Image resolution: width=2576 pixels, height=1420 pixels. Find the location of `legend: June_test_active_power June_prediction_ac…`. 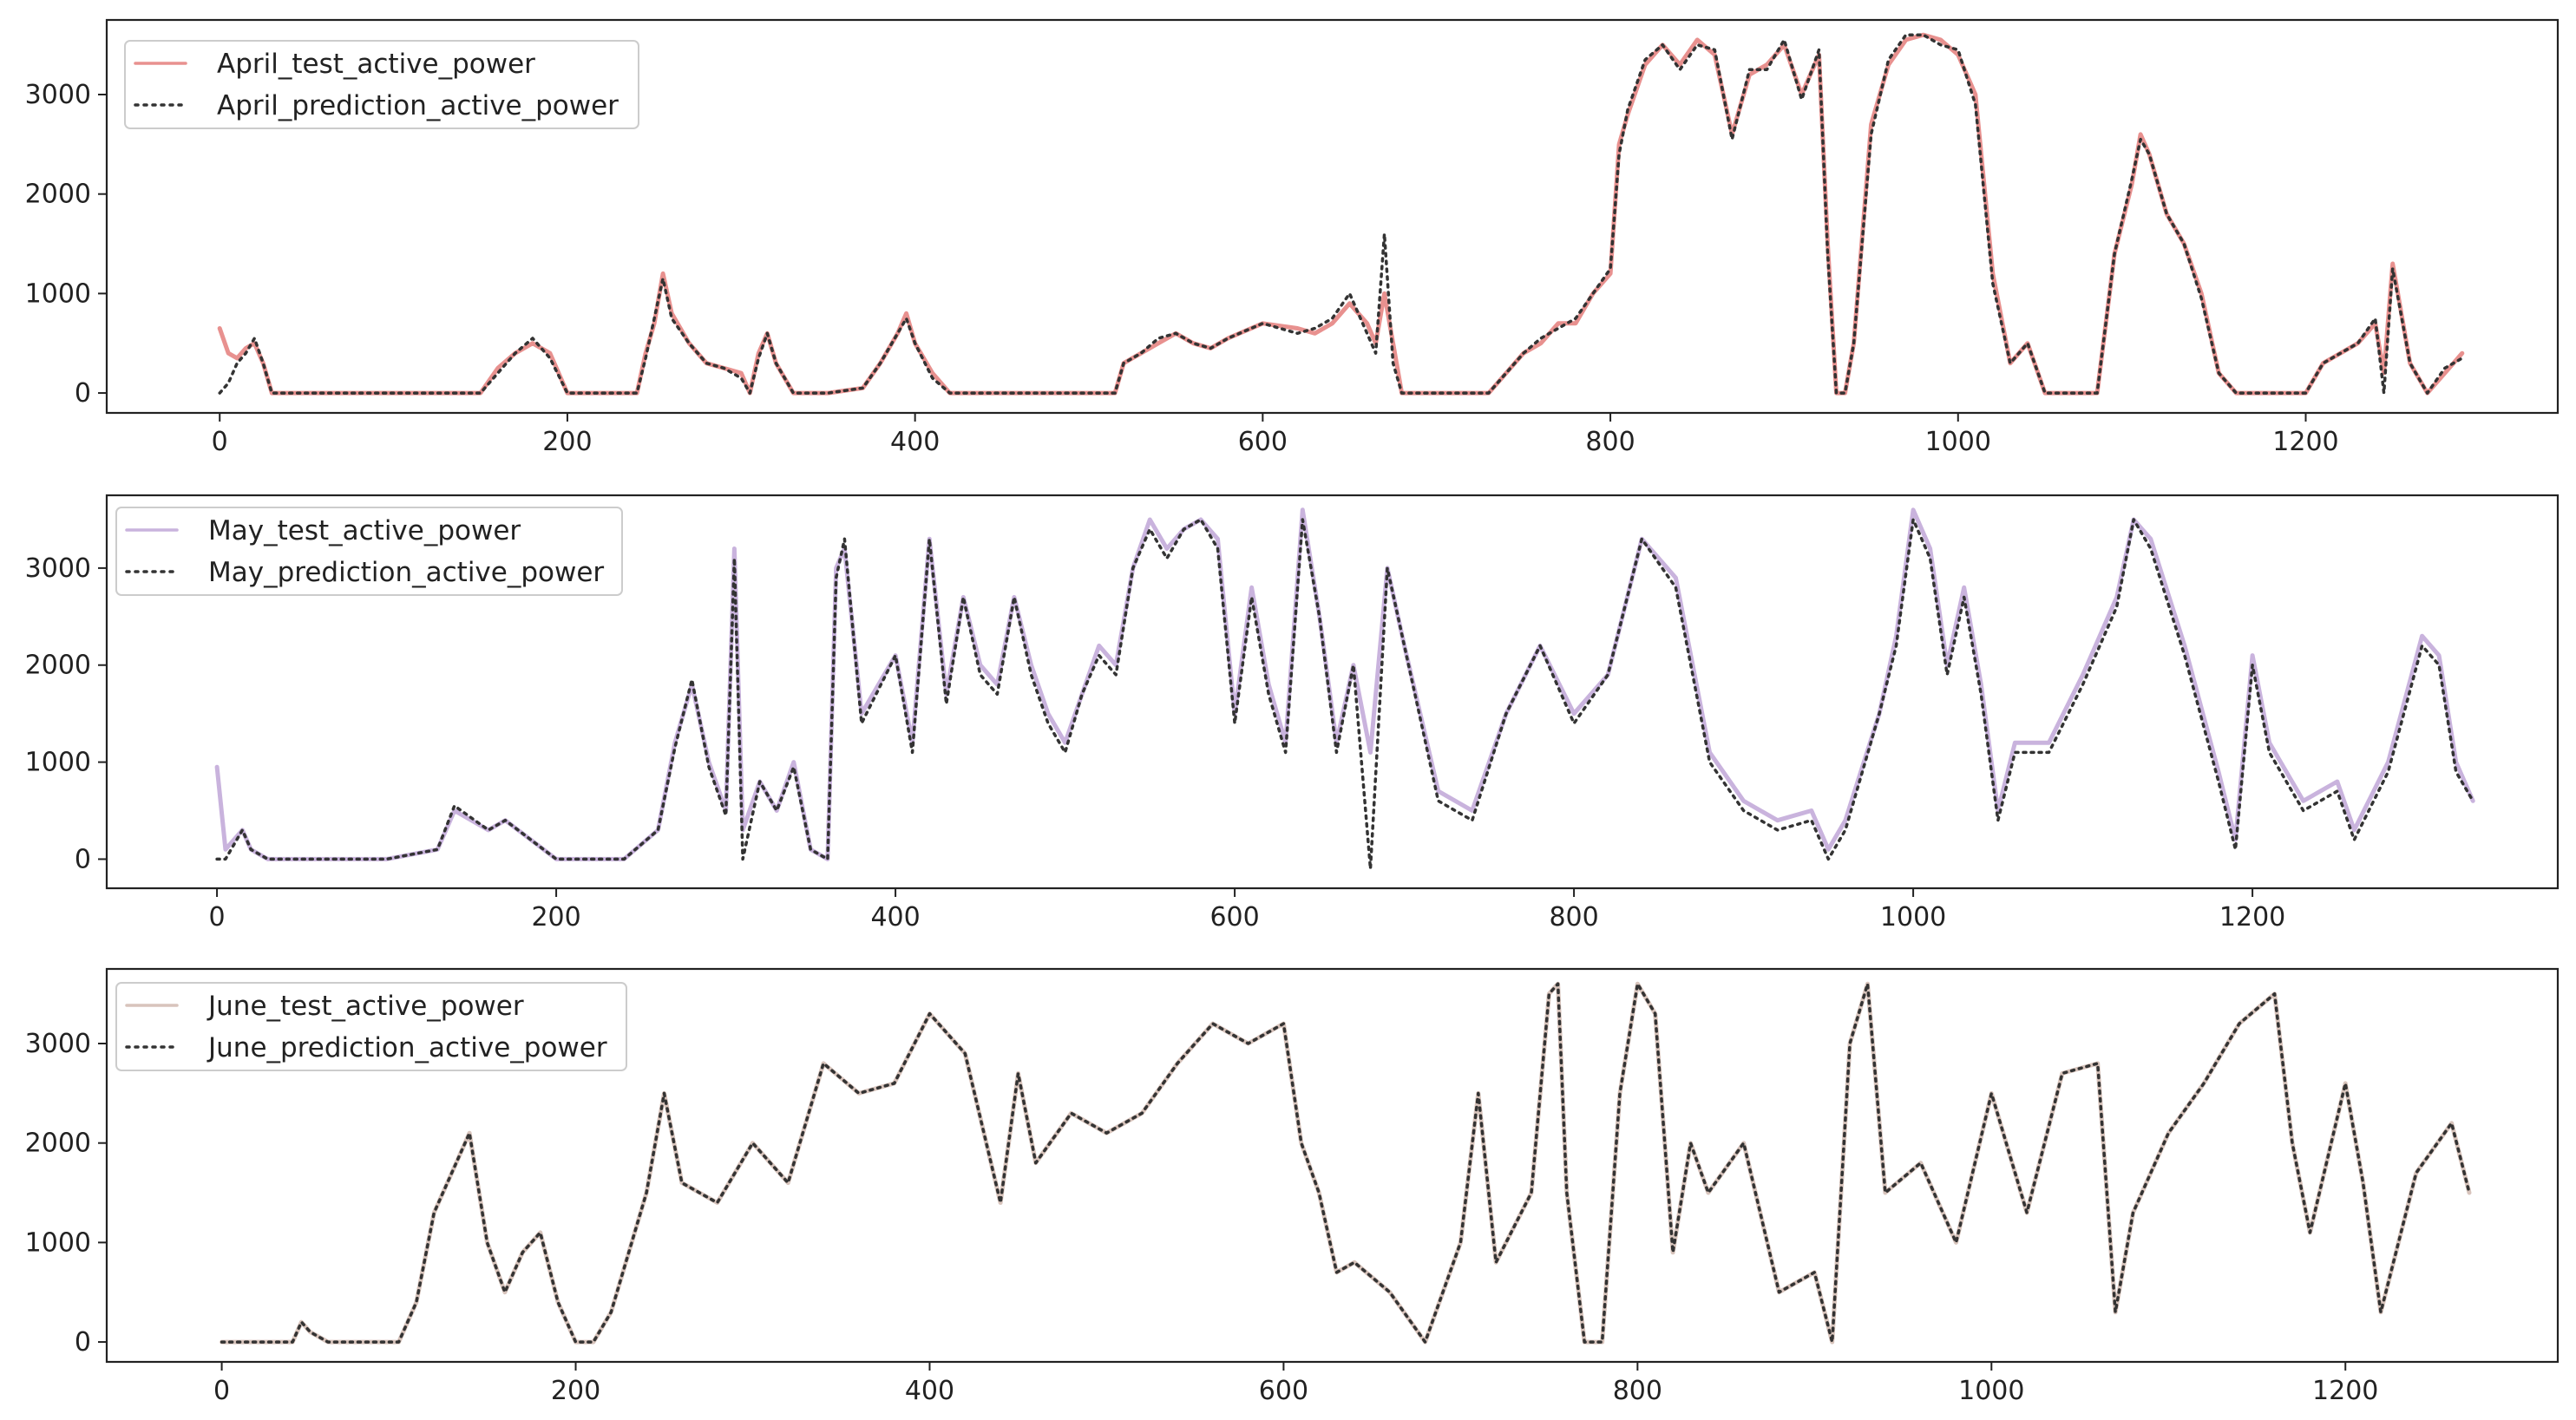

legend: June_test_active_power June_prediction_ac… is located at coordinates (371, 1026).